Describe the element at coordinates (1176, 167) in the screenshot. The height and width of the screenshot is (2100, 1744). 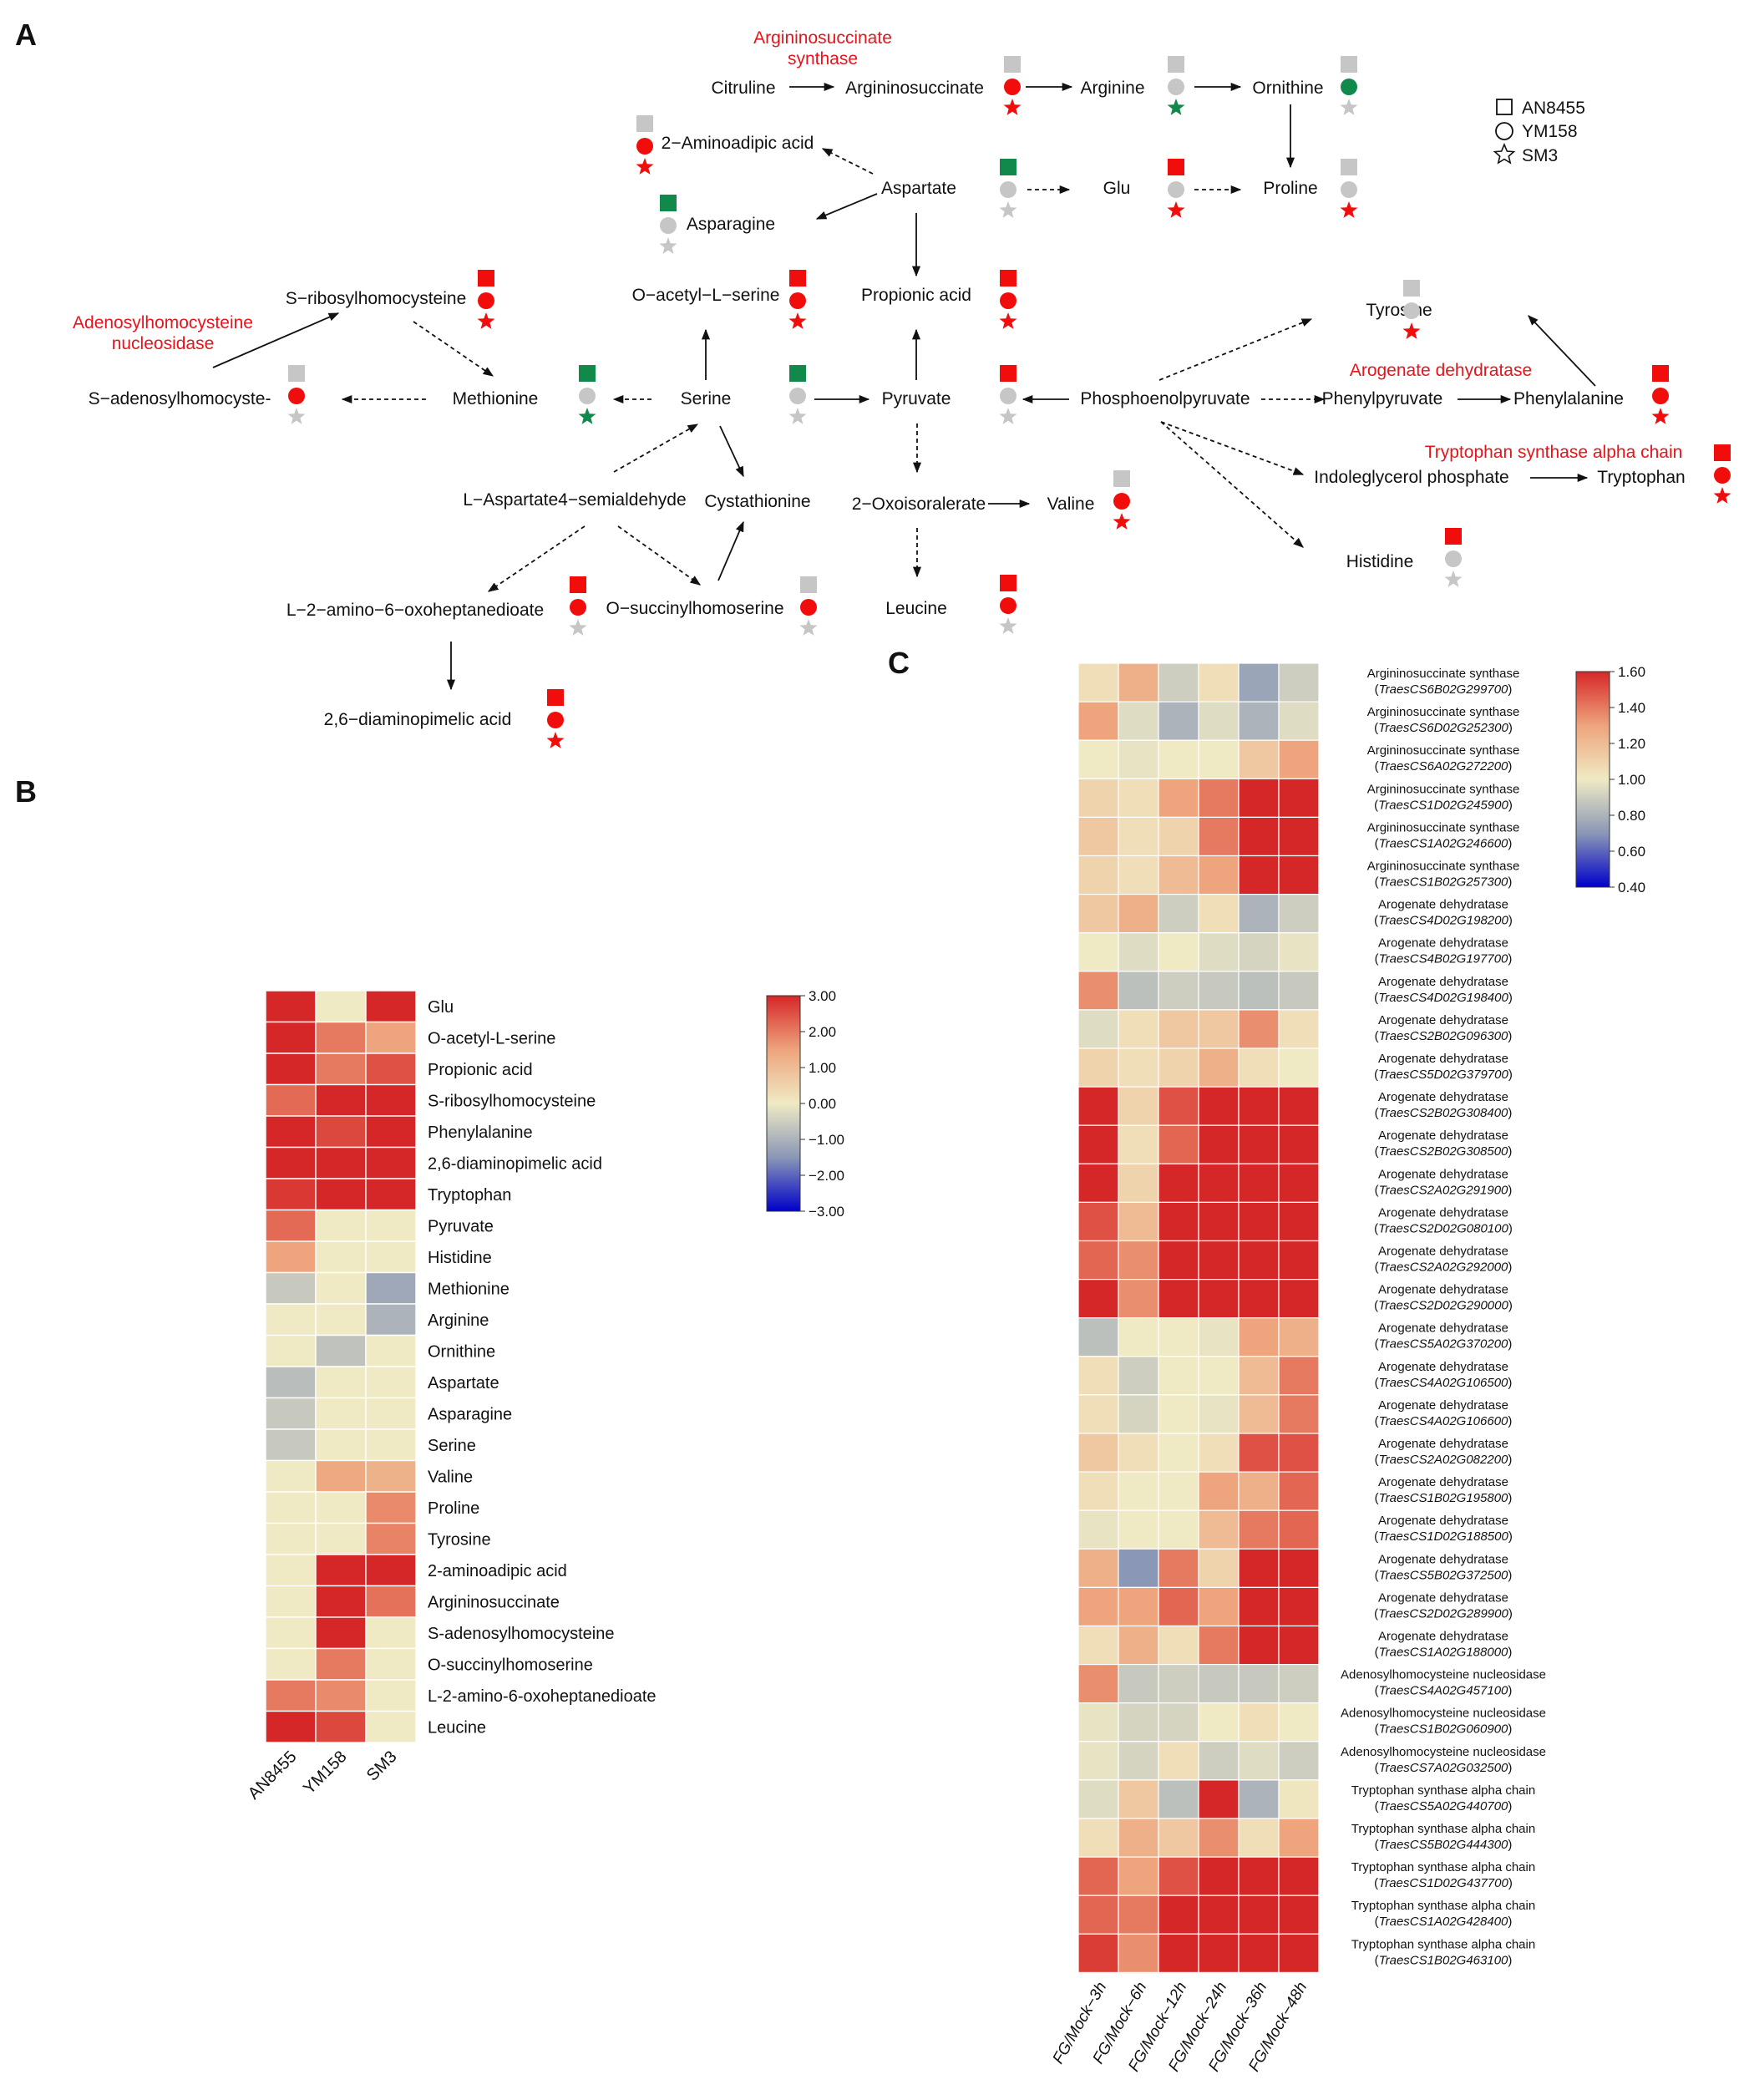
I see `marker-square-glu` at that location.